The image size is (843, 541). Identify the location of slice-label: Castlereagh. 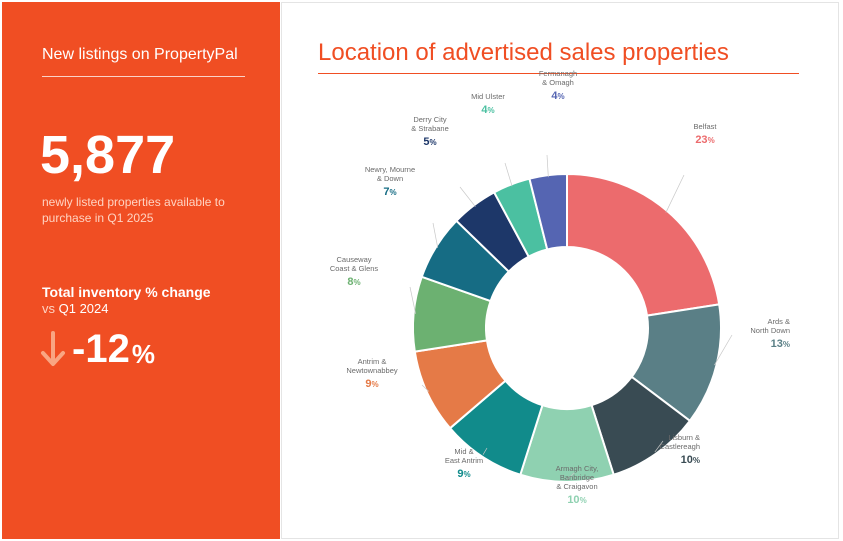
(680, 446).